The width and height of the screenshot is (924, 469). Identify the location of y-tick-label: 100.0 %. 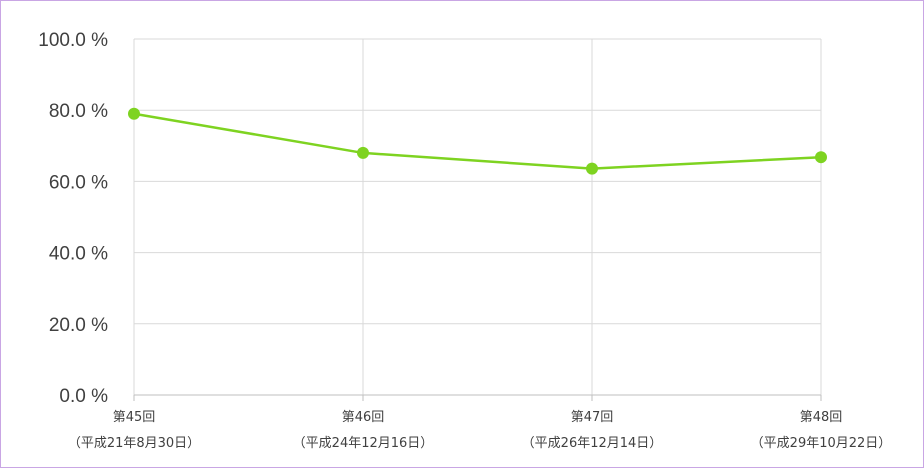
(73, 40).